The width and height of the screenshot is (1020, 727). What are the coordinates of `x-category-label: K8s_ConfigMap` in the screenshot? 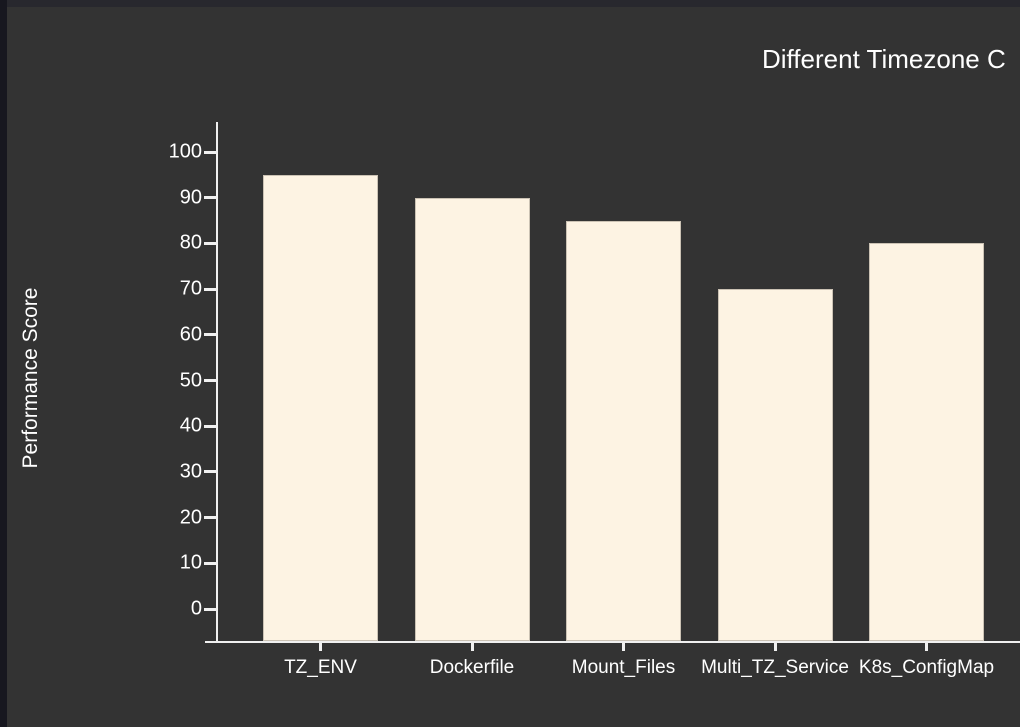 It's located at (926, 667).